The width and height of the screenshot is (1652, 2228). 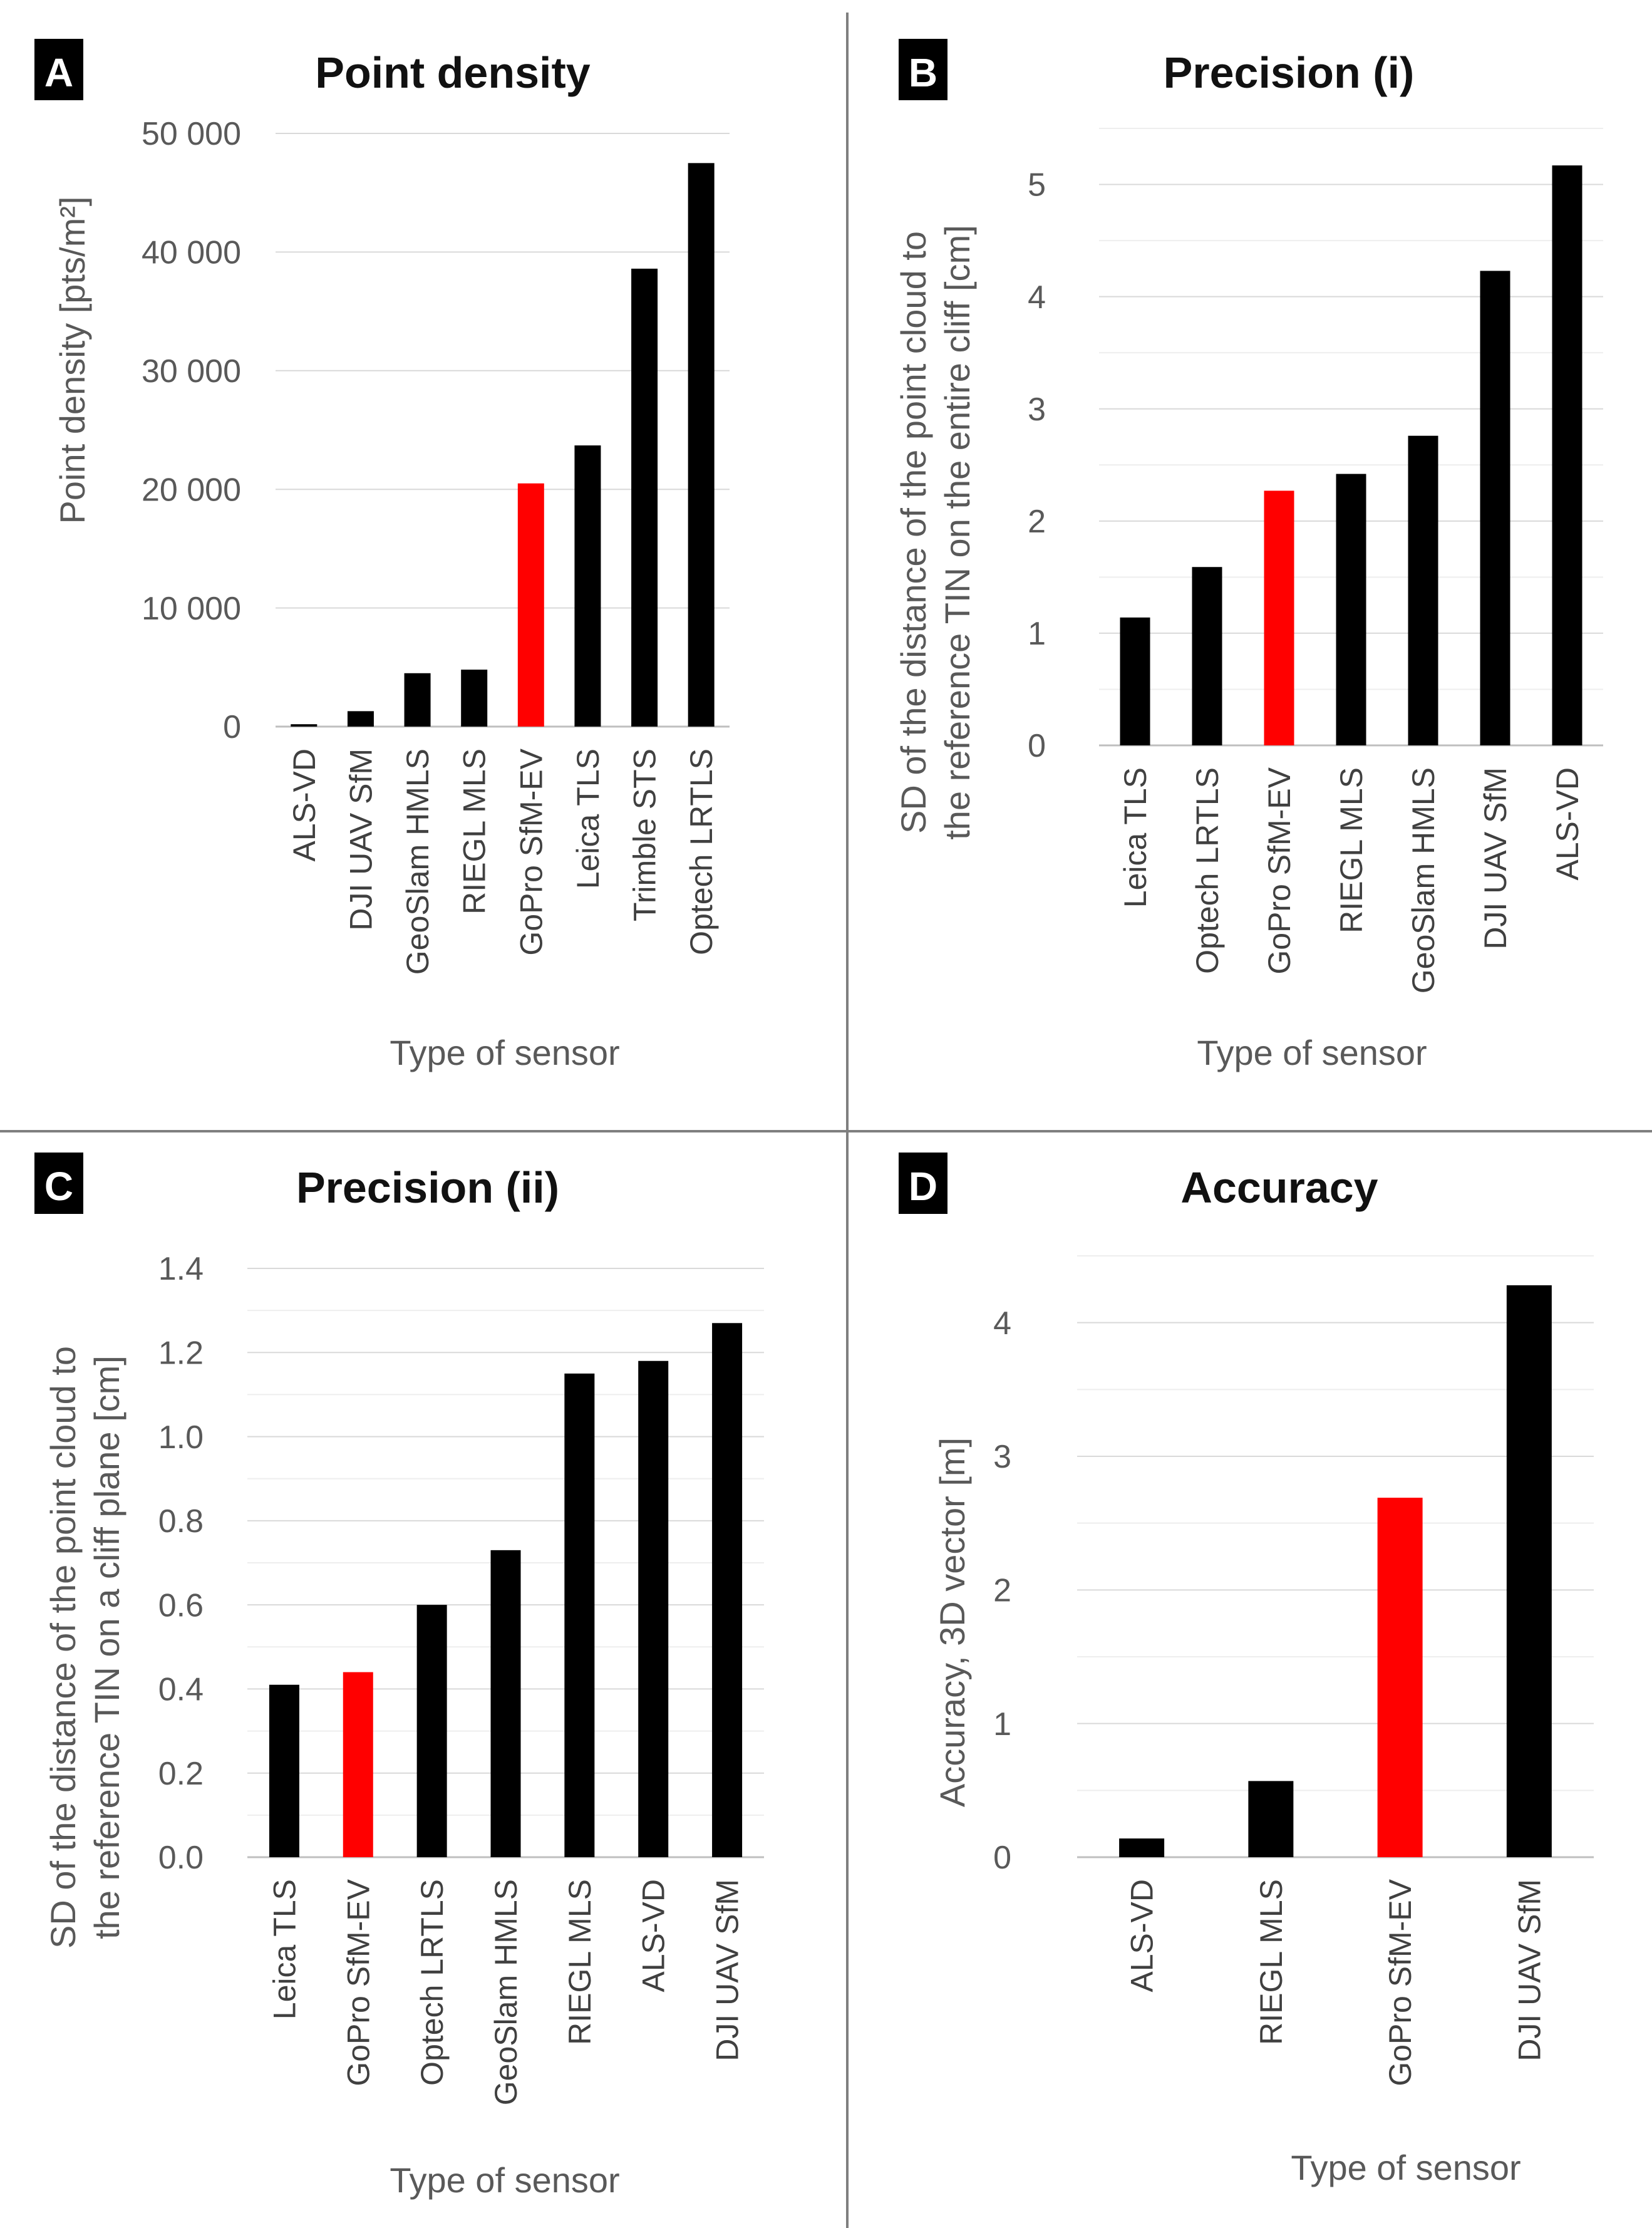 What do you see at coordinates (72, 361) in the screenshot?
I see `y-axis-label: Point density [pts/m²]` at bounding box center [72, 361].